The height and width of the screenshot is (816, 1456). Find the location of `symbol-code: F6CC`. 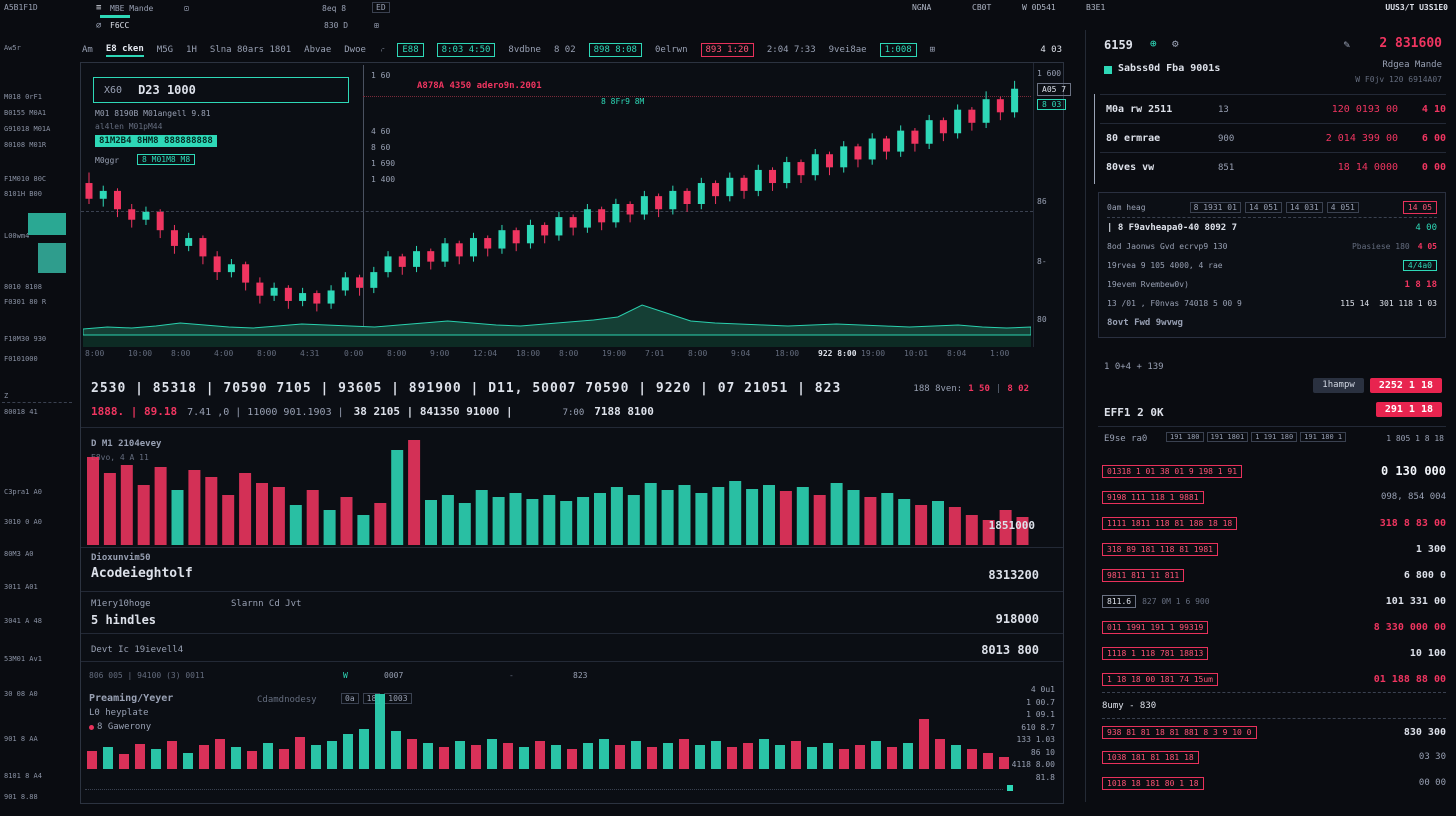

symbol-code: F6CC is located at coordinates (120, 25).